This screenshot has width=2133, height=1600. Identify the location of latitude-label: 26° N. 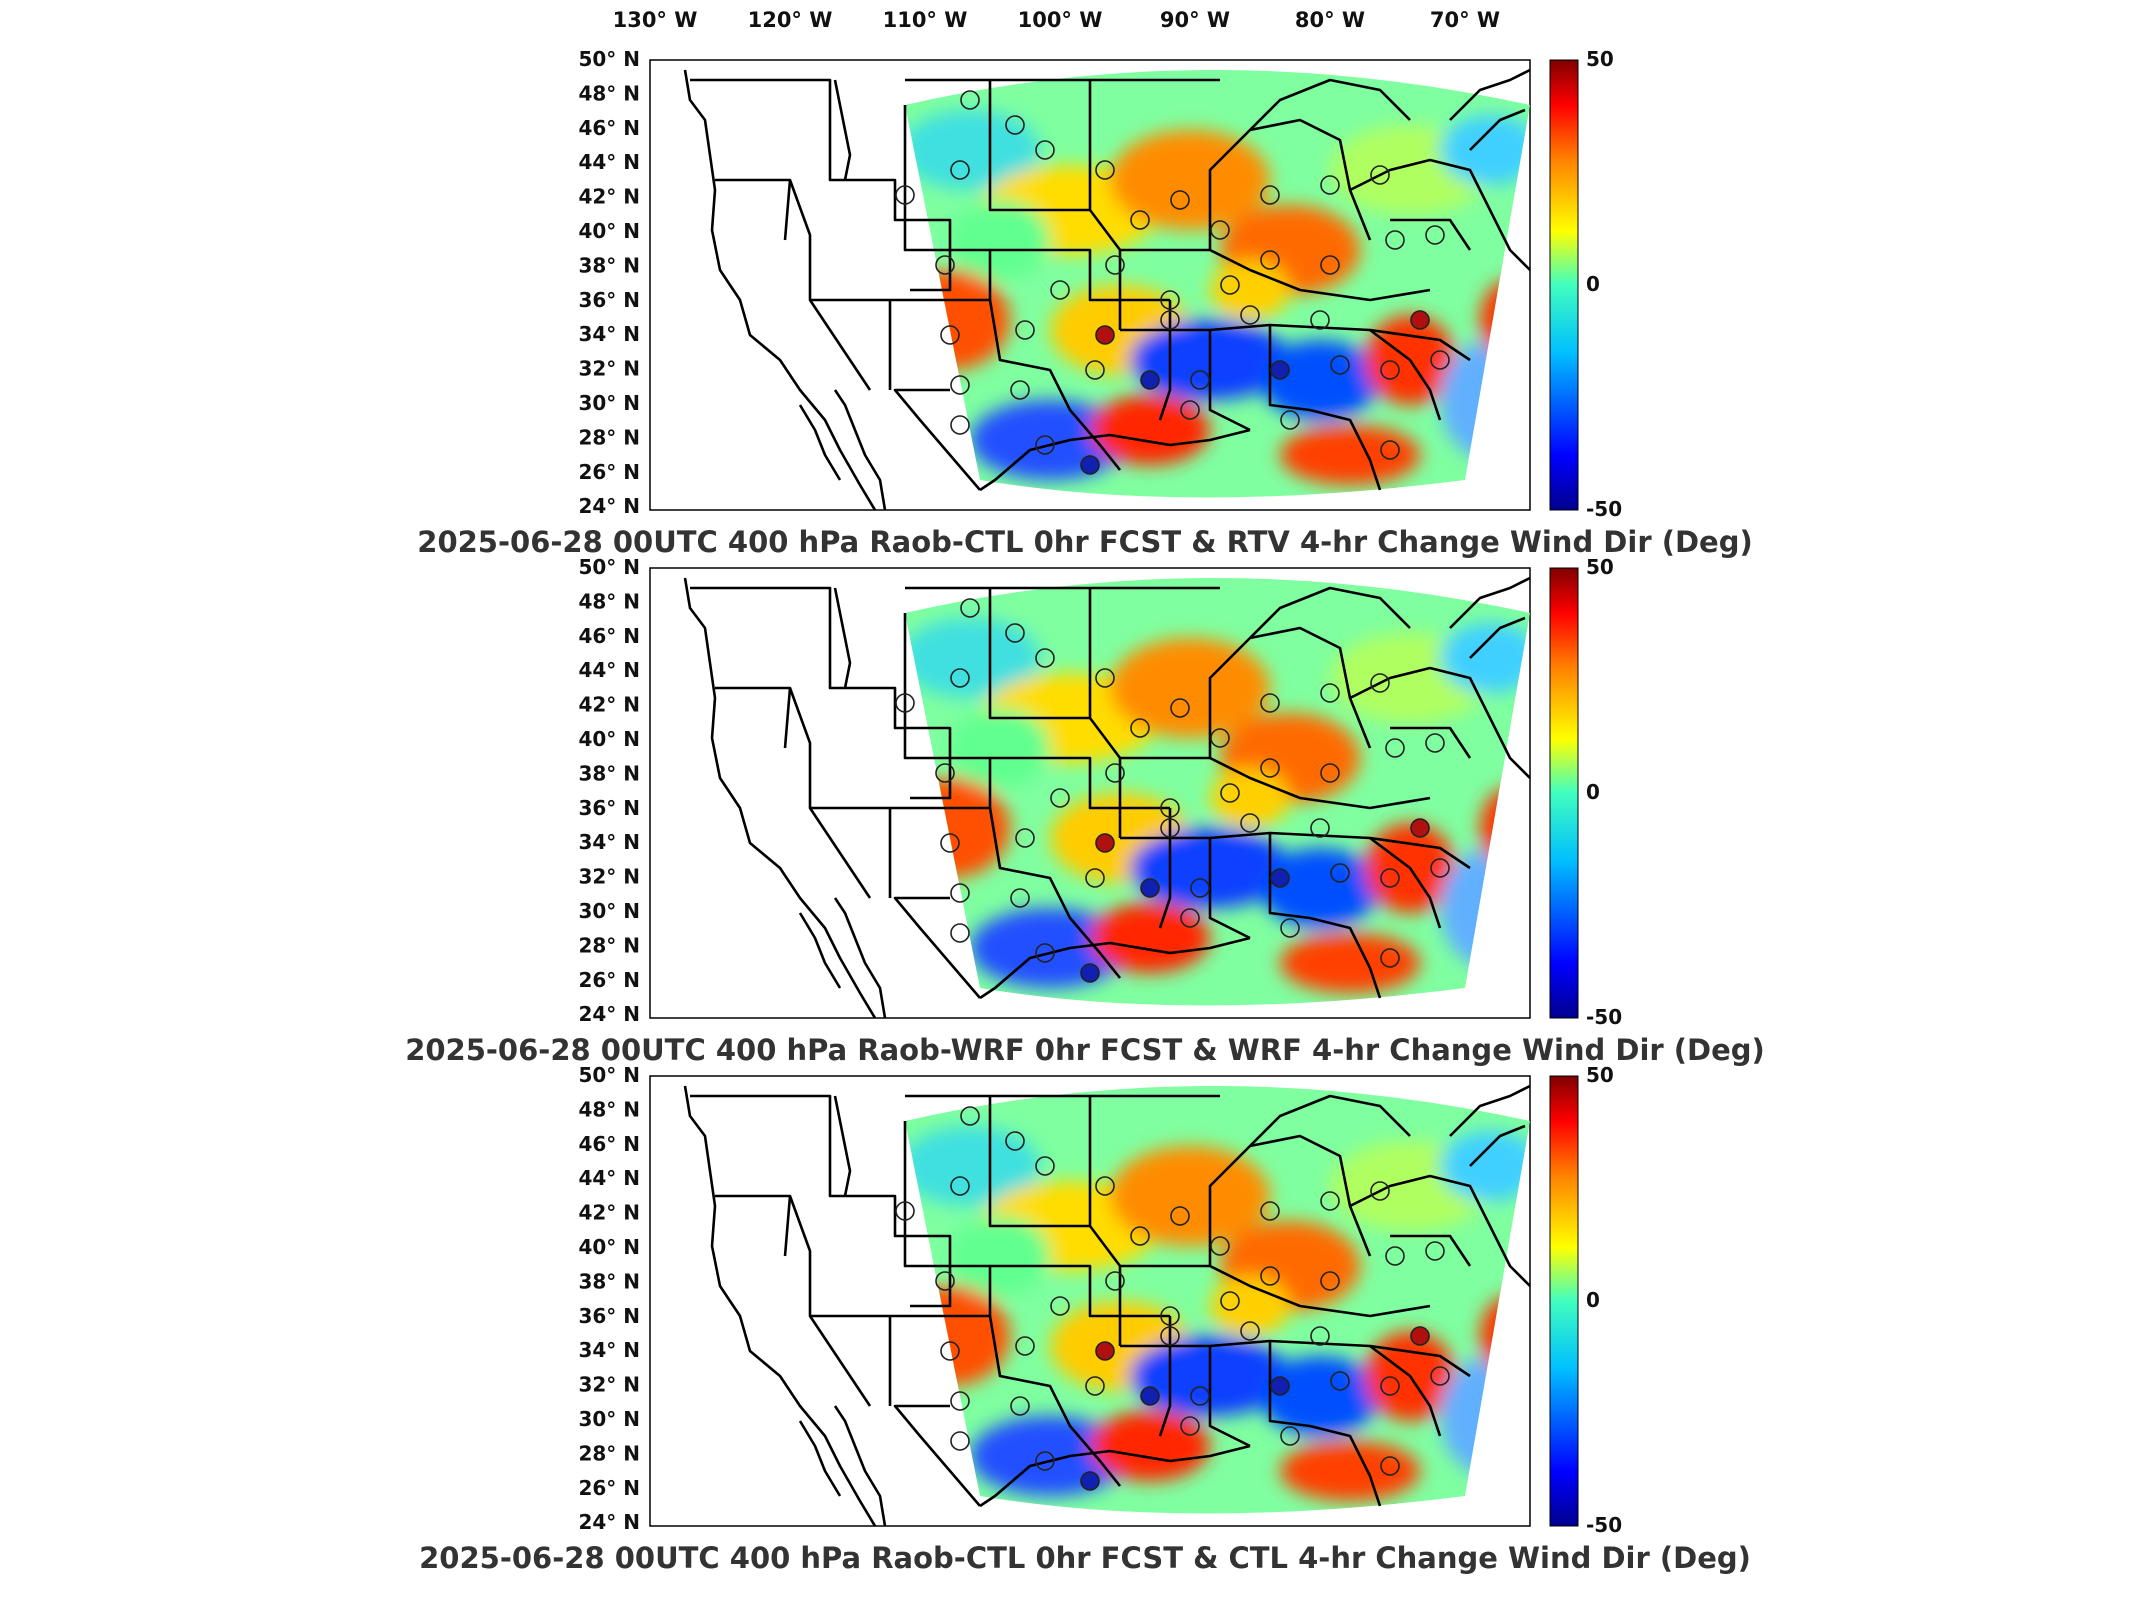
(609, 980).